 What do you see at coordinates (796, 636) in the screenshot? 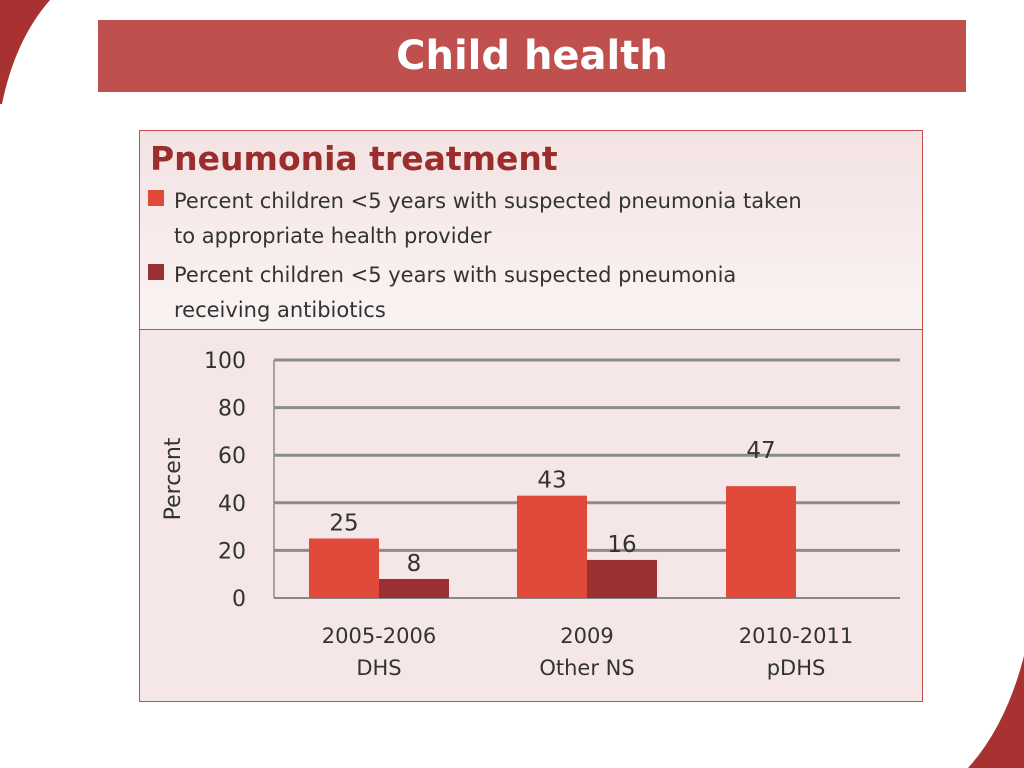
I see `x-category-label: 2010-2011` at bounding box center [796, 636].